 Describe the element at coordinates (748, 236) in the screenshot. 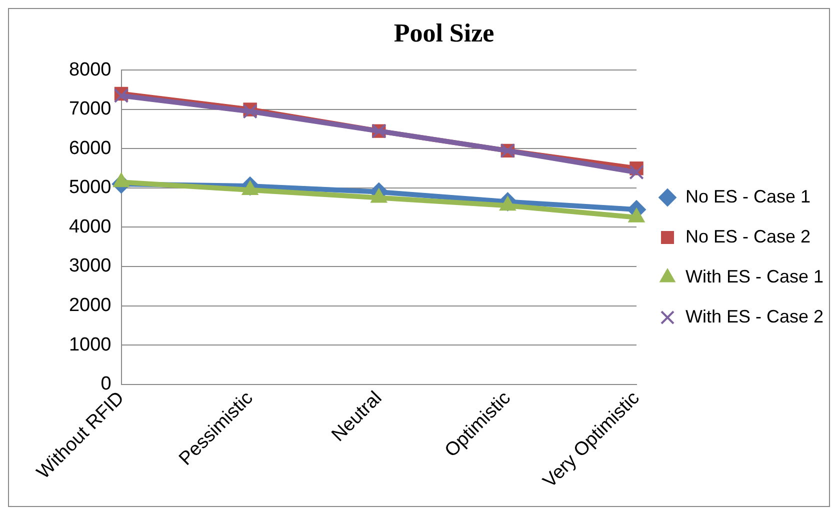

I see `legend-label: No ES - Case 2` at that location.